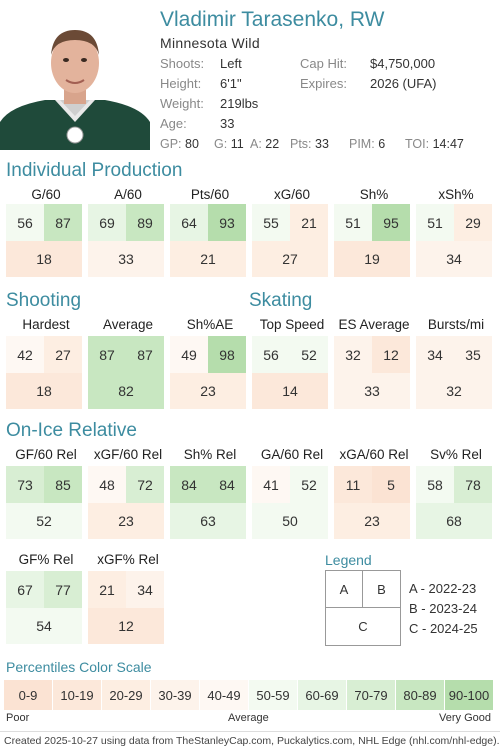  Describe the element at coordinates (374, 194) in the screenshot. I see `column-header: Sh%` at that location.